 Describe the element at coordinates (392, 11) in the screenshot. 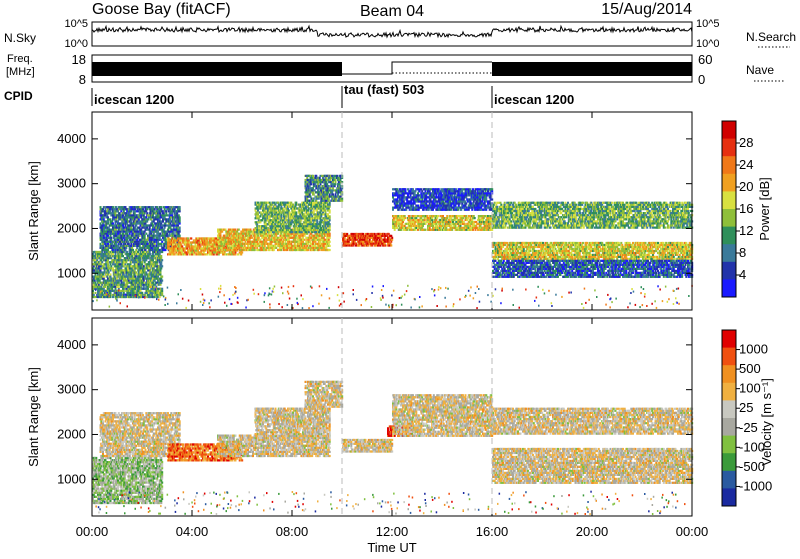

I see `beam-title: Beam 04` at that location.